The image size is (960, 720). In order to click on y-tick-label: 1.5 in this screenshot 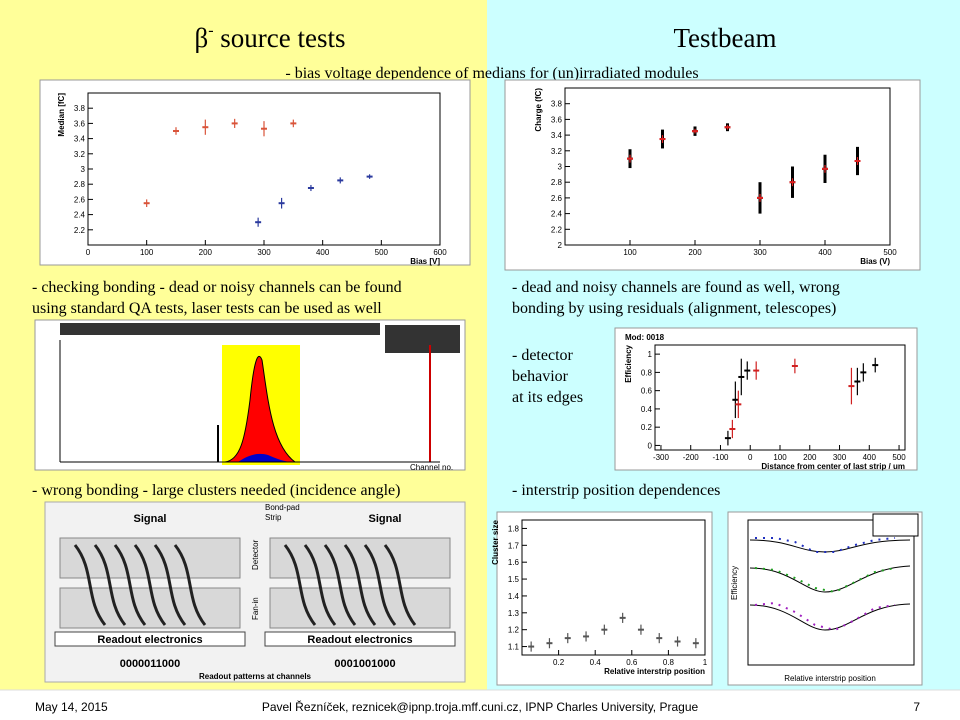, I will do `click(514, 579)`.